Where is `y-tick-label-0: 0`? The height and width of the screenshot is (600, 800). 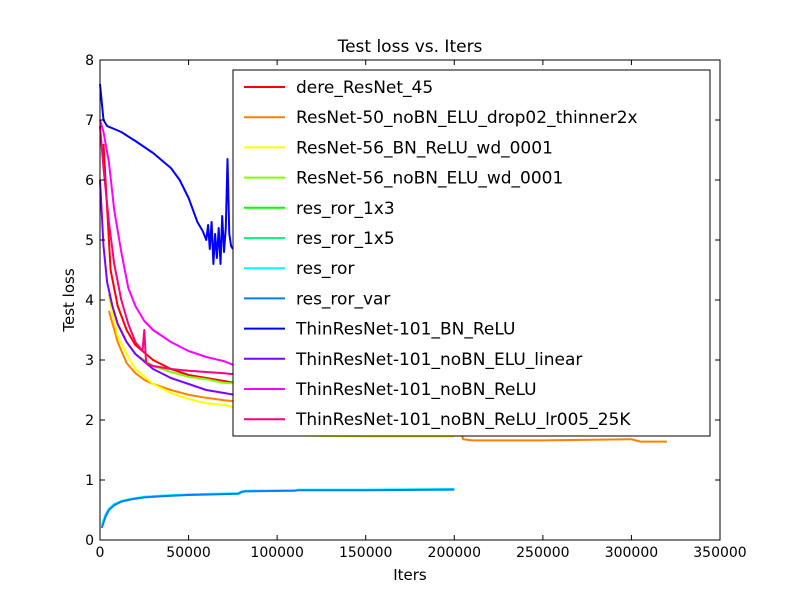 y-tick-label-0: 0 is located at coordinates (89, 541).